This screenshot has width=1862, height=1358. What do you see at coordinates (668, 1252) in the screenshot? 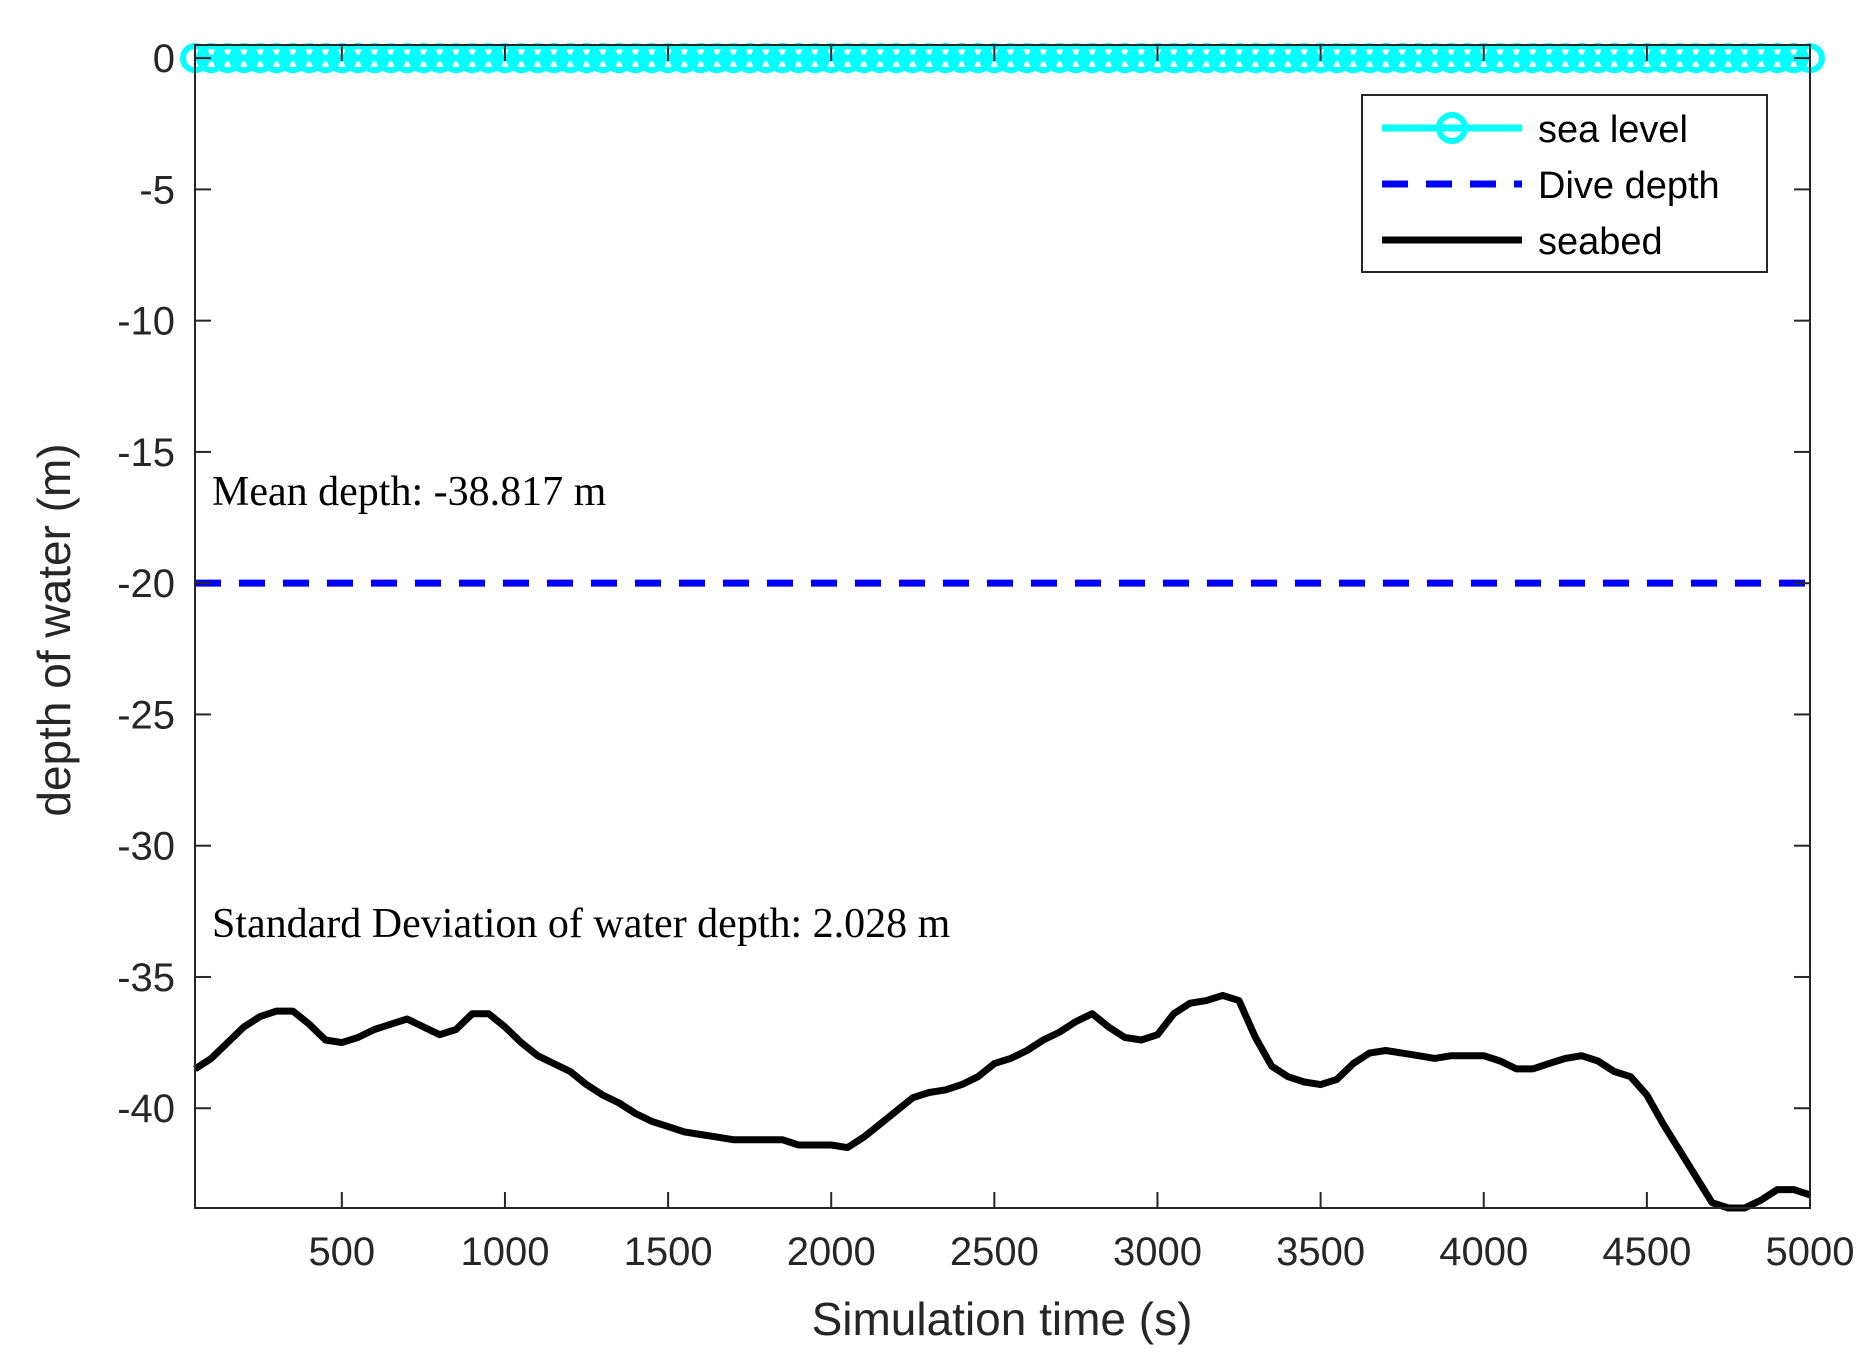
I see `x-tick-label: 1500` at bounding box center [668, 1252].